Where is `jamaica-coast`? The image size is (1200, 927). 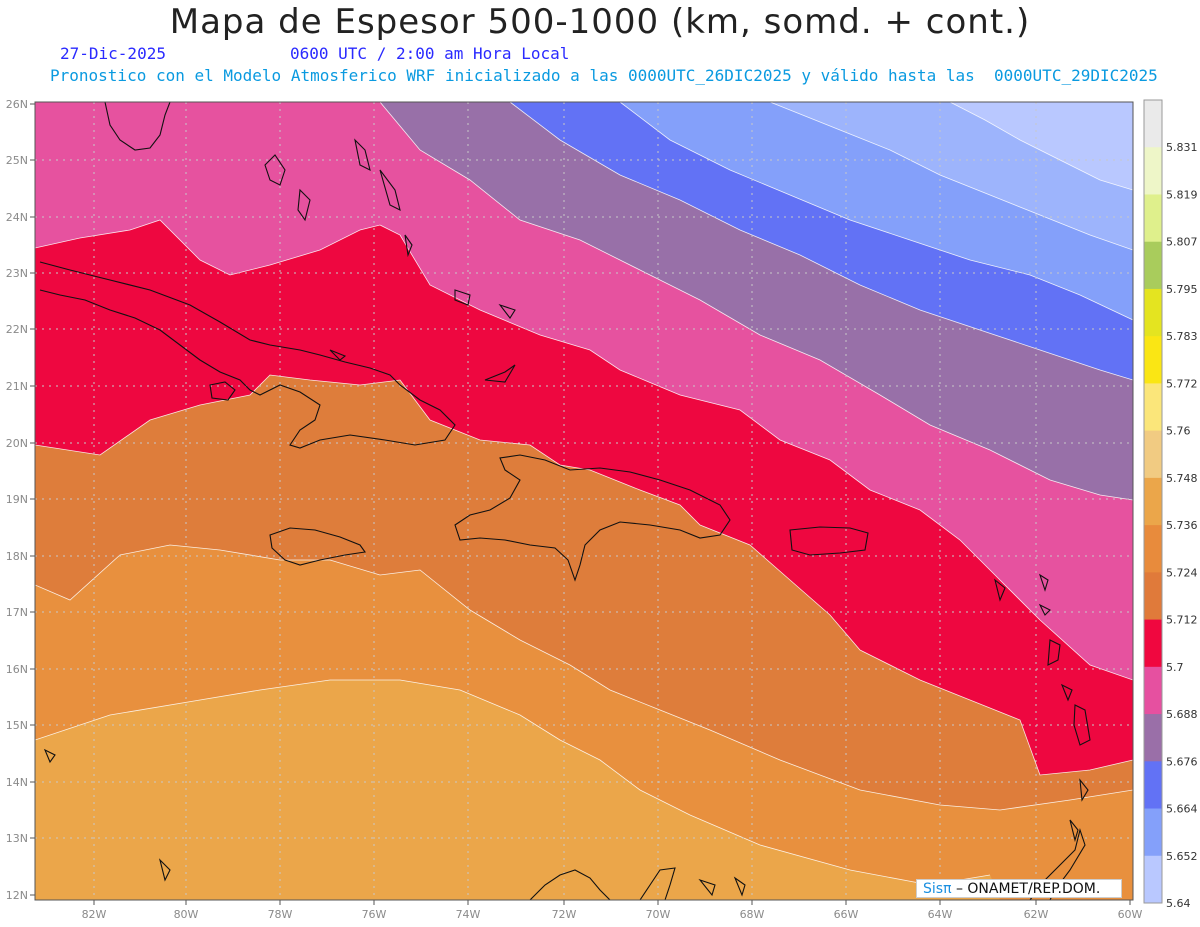 jamaica-coast is located at coordinates (317, 546).